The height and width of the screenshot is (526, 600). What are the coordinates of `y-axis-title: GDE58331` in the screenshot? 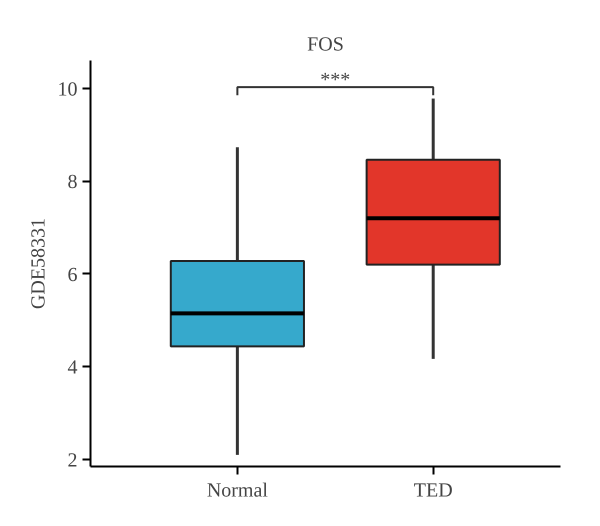 It's located at (39, 264).